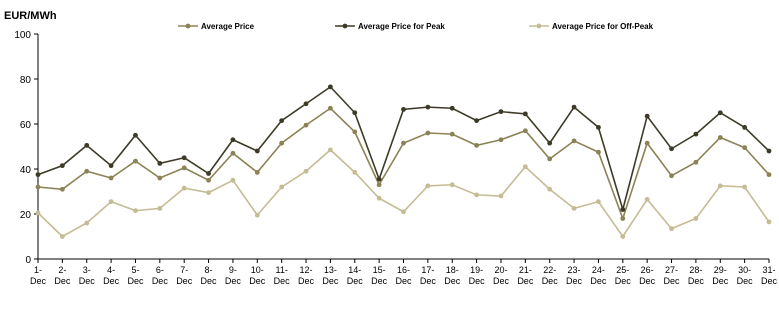 The height and width of the screenshot is (323, 779). What do you see at coordinates (62, 275) in the screenshot?
I see `x-tick-label: 2-Dec` at bounding box center [62, 275].